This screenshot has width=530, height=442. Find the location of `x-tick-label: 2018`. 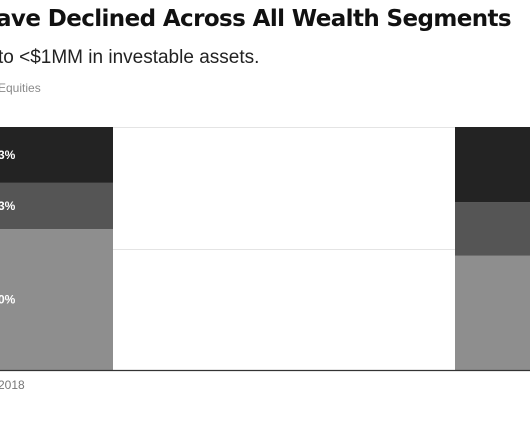

x-tick-label: 2018 is located at coordinates (12, 385).